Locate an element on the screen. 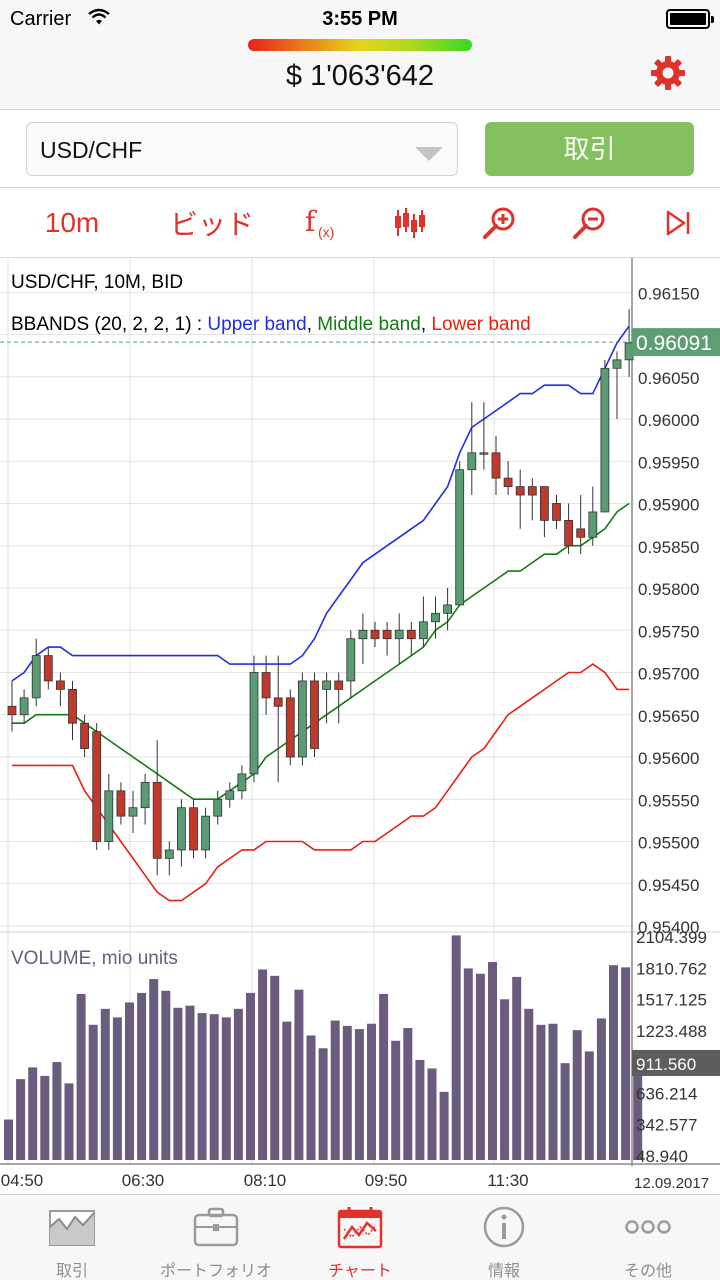  indicator-name: BBANDS (20, 2, 2, 1) is located at coordinates (101, 324).